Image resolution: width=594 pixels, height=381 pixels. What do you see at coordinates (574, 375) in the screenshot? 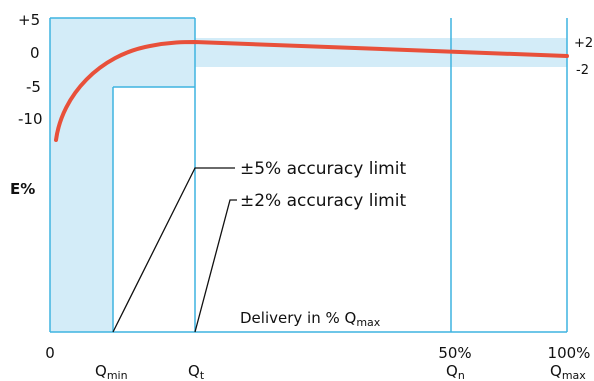
I see `q-sub: max` at bounding box center [574, 375].